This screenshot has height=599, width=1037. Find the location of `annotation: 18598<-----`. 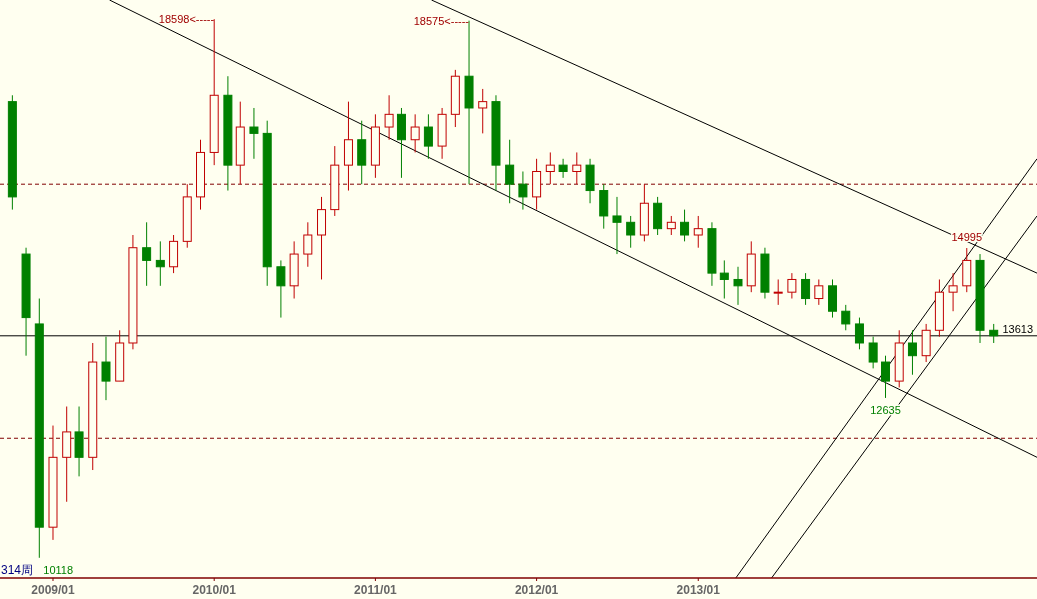

annotation: 18598<----- is located at coordinates (186, 19).